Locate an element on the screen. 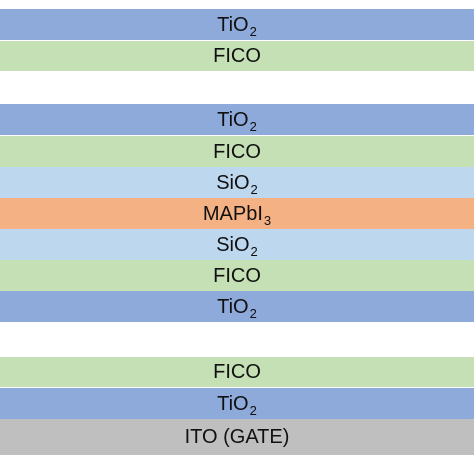 The height and width of the screenshot is (474, 474). layer-label: ITO (GATE) is located at coordinates (237, 437).